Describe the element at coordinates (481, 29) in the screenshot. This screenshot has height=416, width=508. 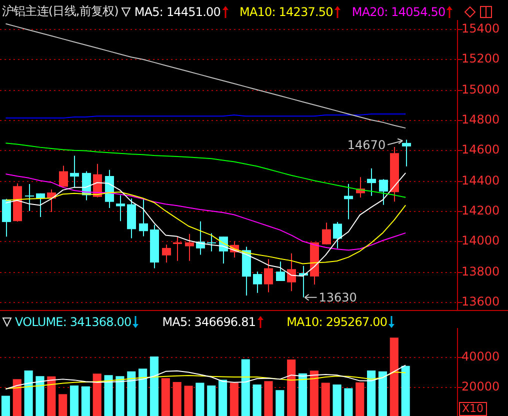
I see `y-tick-label: 15400` at that location.